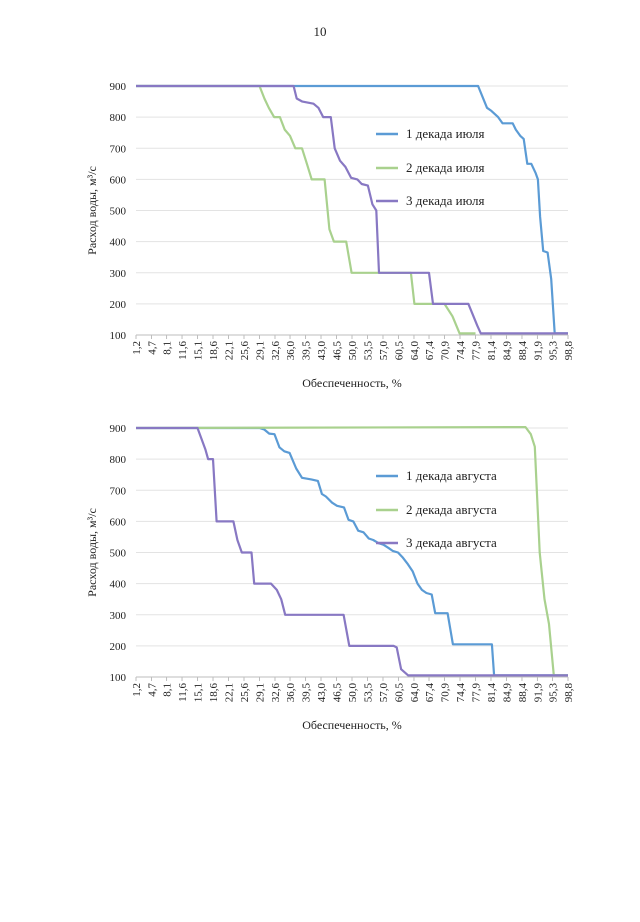 Image resolution: width=640 pixels, height=922 pixels. I want to click on legend-label: 2 декада июля, so click(445, 167).